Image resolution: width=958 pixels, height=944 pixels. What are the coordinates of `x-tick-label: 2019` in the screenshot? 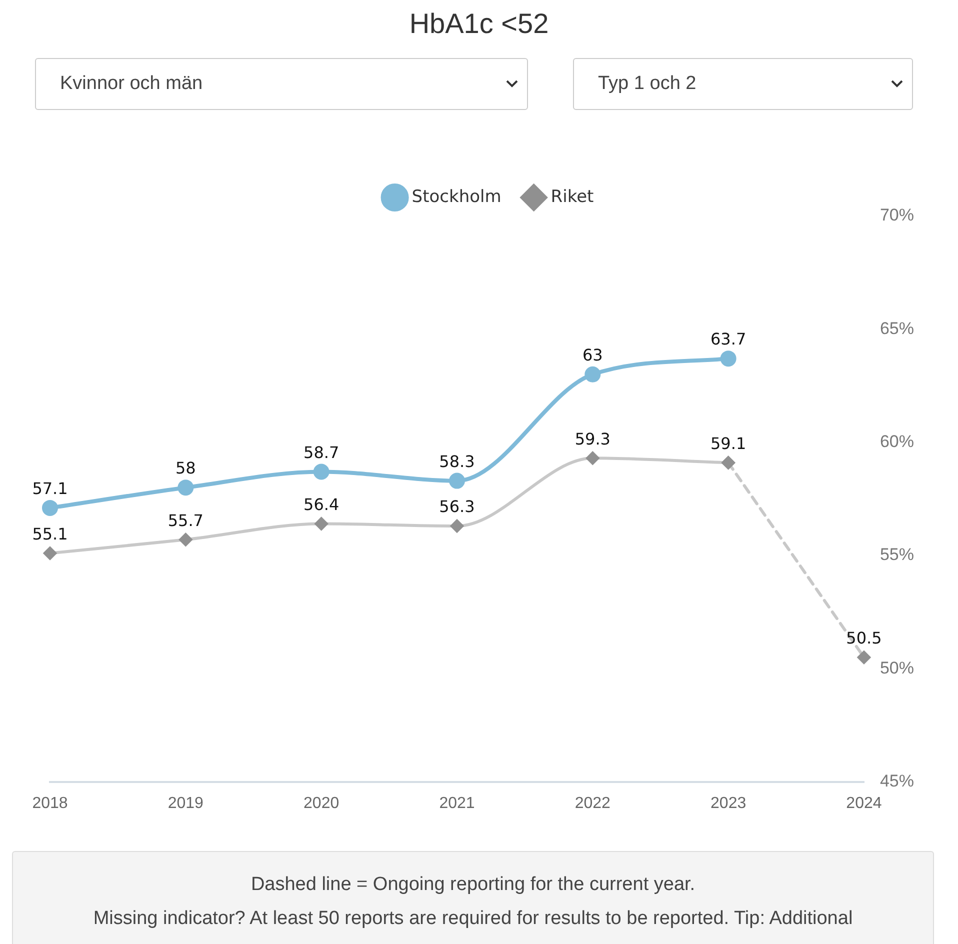 It's located at (186, 803).